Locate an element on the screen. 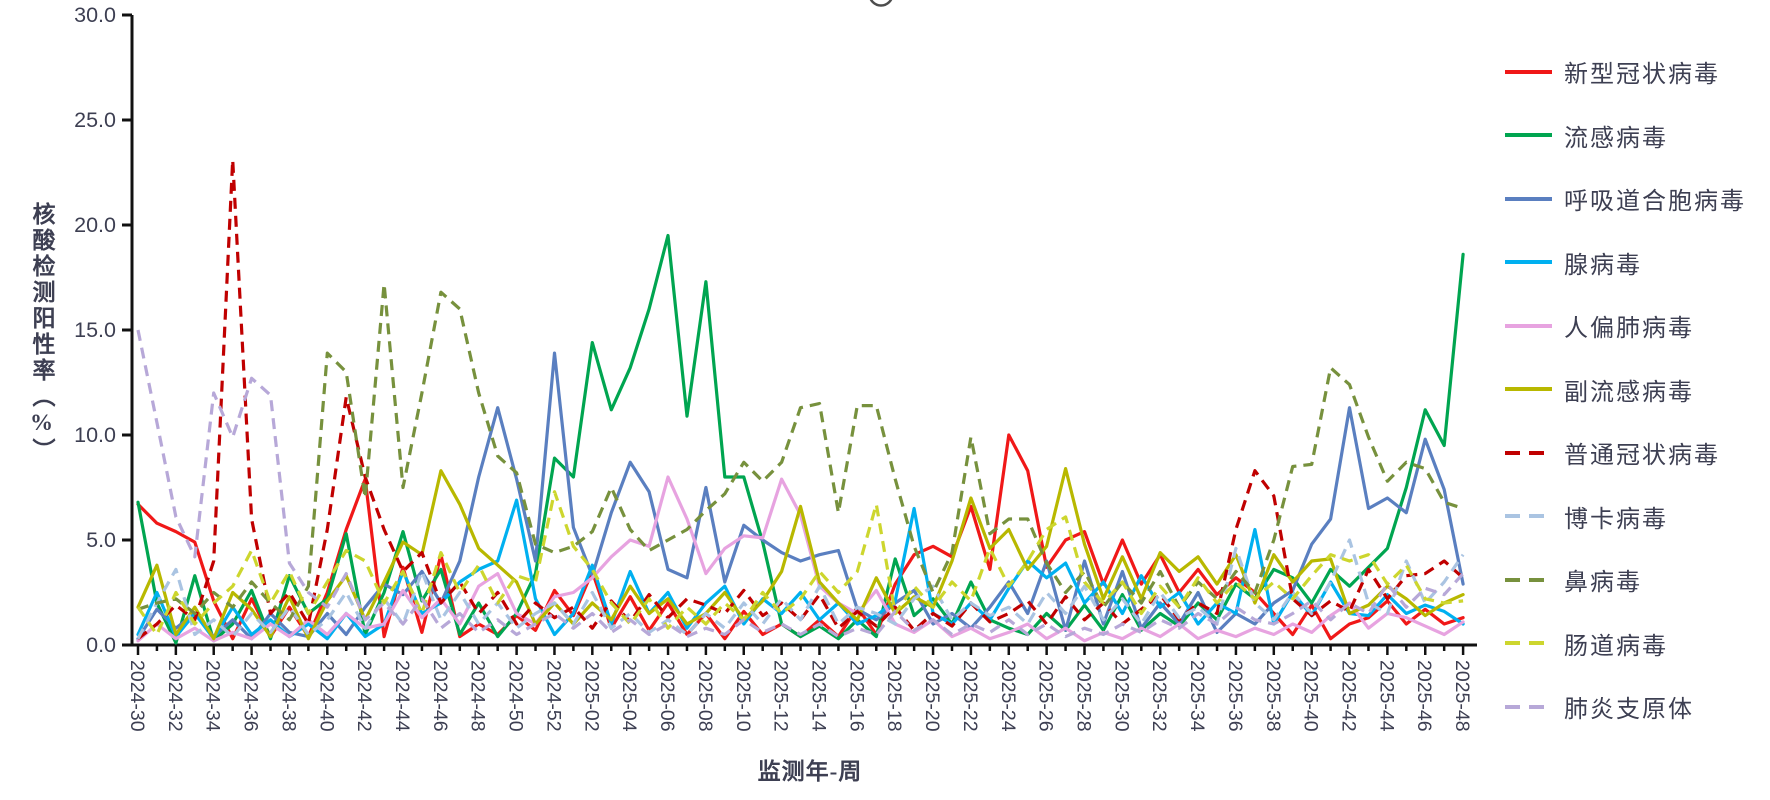 Image resolution: width=1770 pixels, height=800 pixels. x-tick-label: 2025-02 is located at coordinates (591, 696).